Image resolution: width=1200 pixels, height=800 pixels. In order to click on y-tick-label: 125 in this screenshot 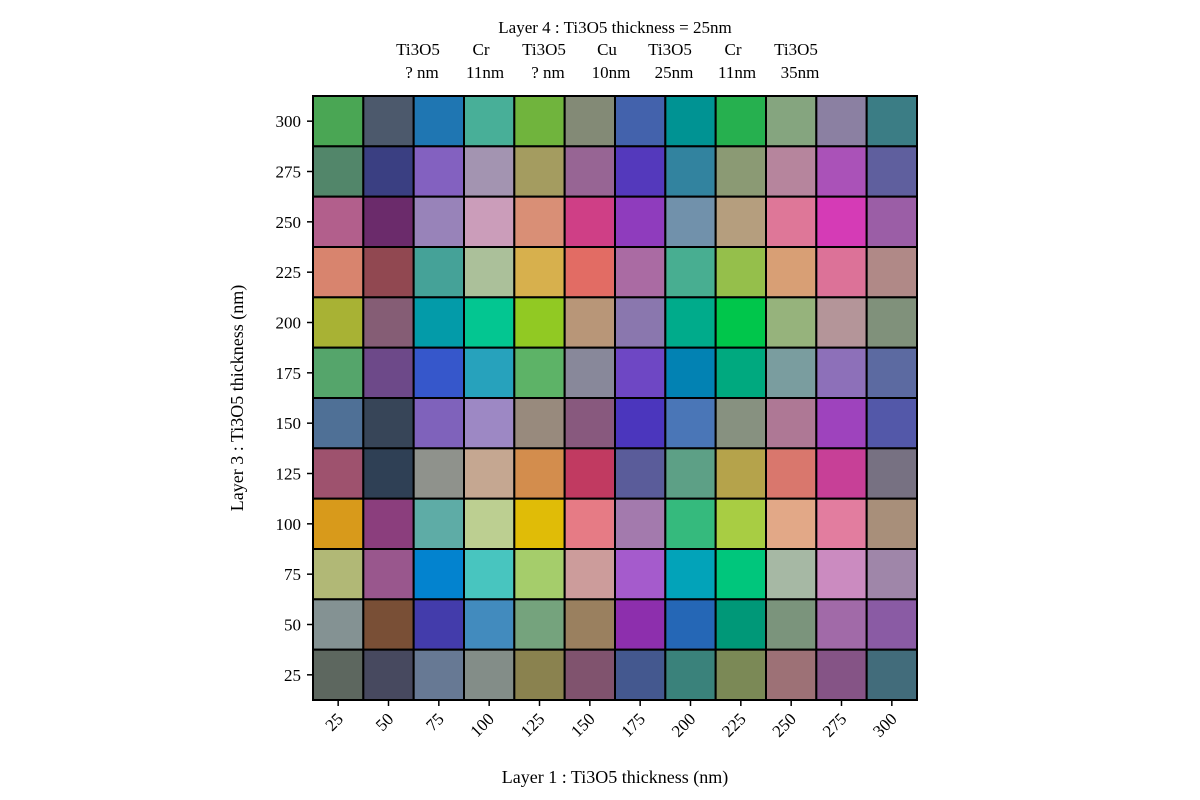, I will do `click(289, 474)`.